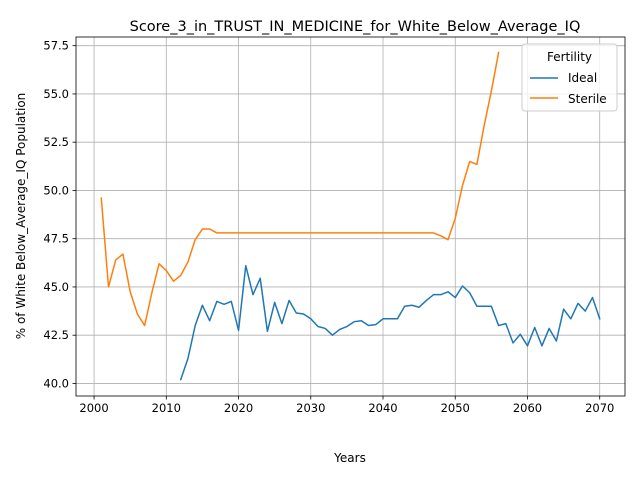 The image size is (640, 480). What do you see at coordinates (56, 335) in the screenshot?
I see `y-tick-label: 42.5` at bounding box center [56, 335].